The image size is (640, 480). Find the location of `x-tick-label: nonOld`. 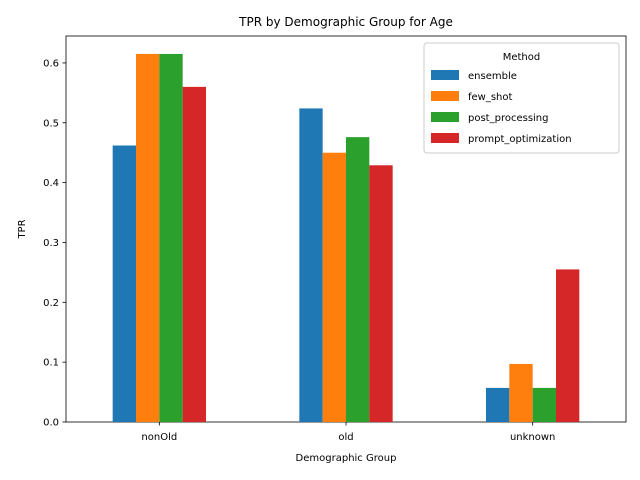

x-tick-label: nonOld is located at coordinates (159, 437).